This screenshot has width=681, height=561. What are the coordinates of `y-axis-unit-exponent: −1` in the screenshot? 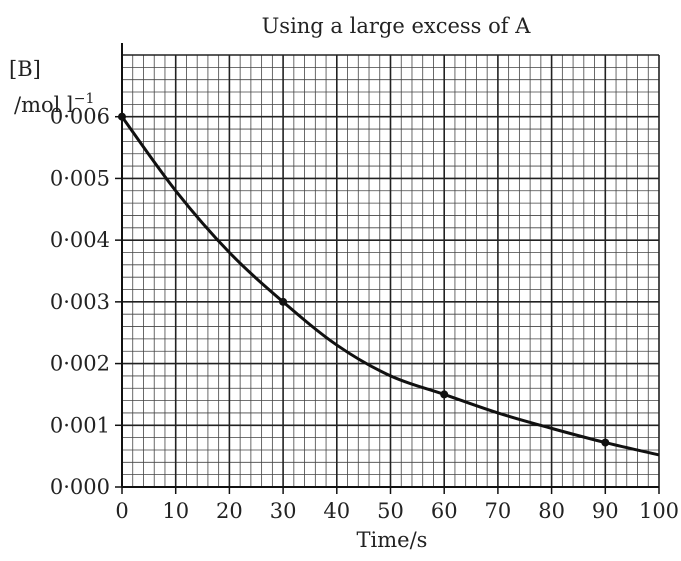 It's located at (84, 99).